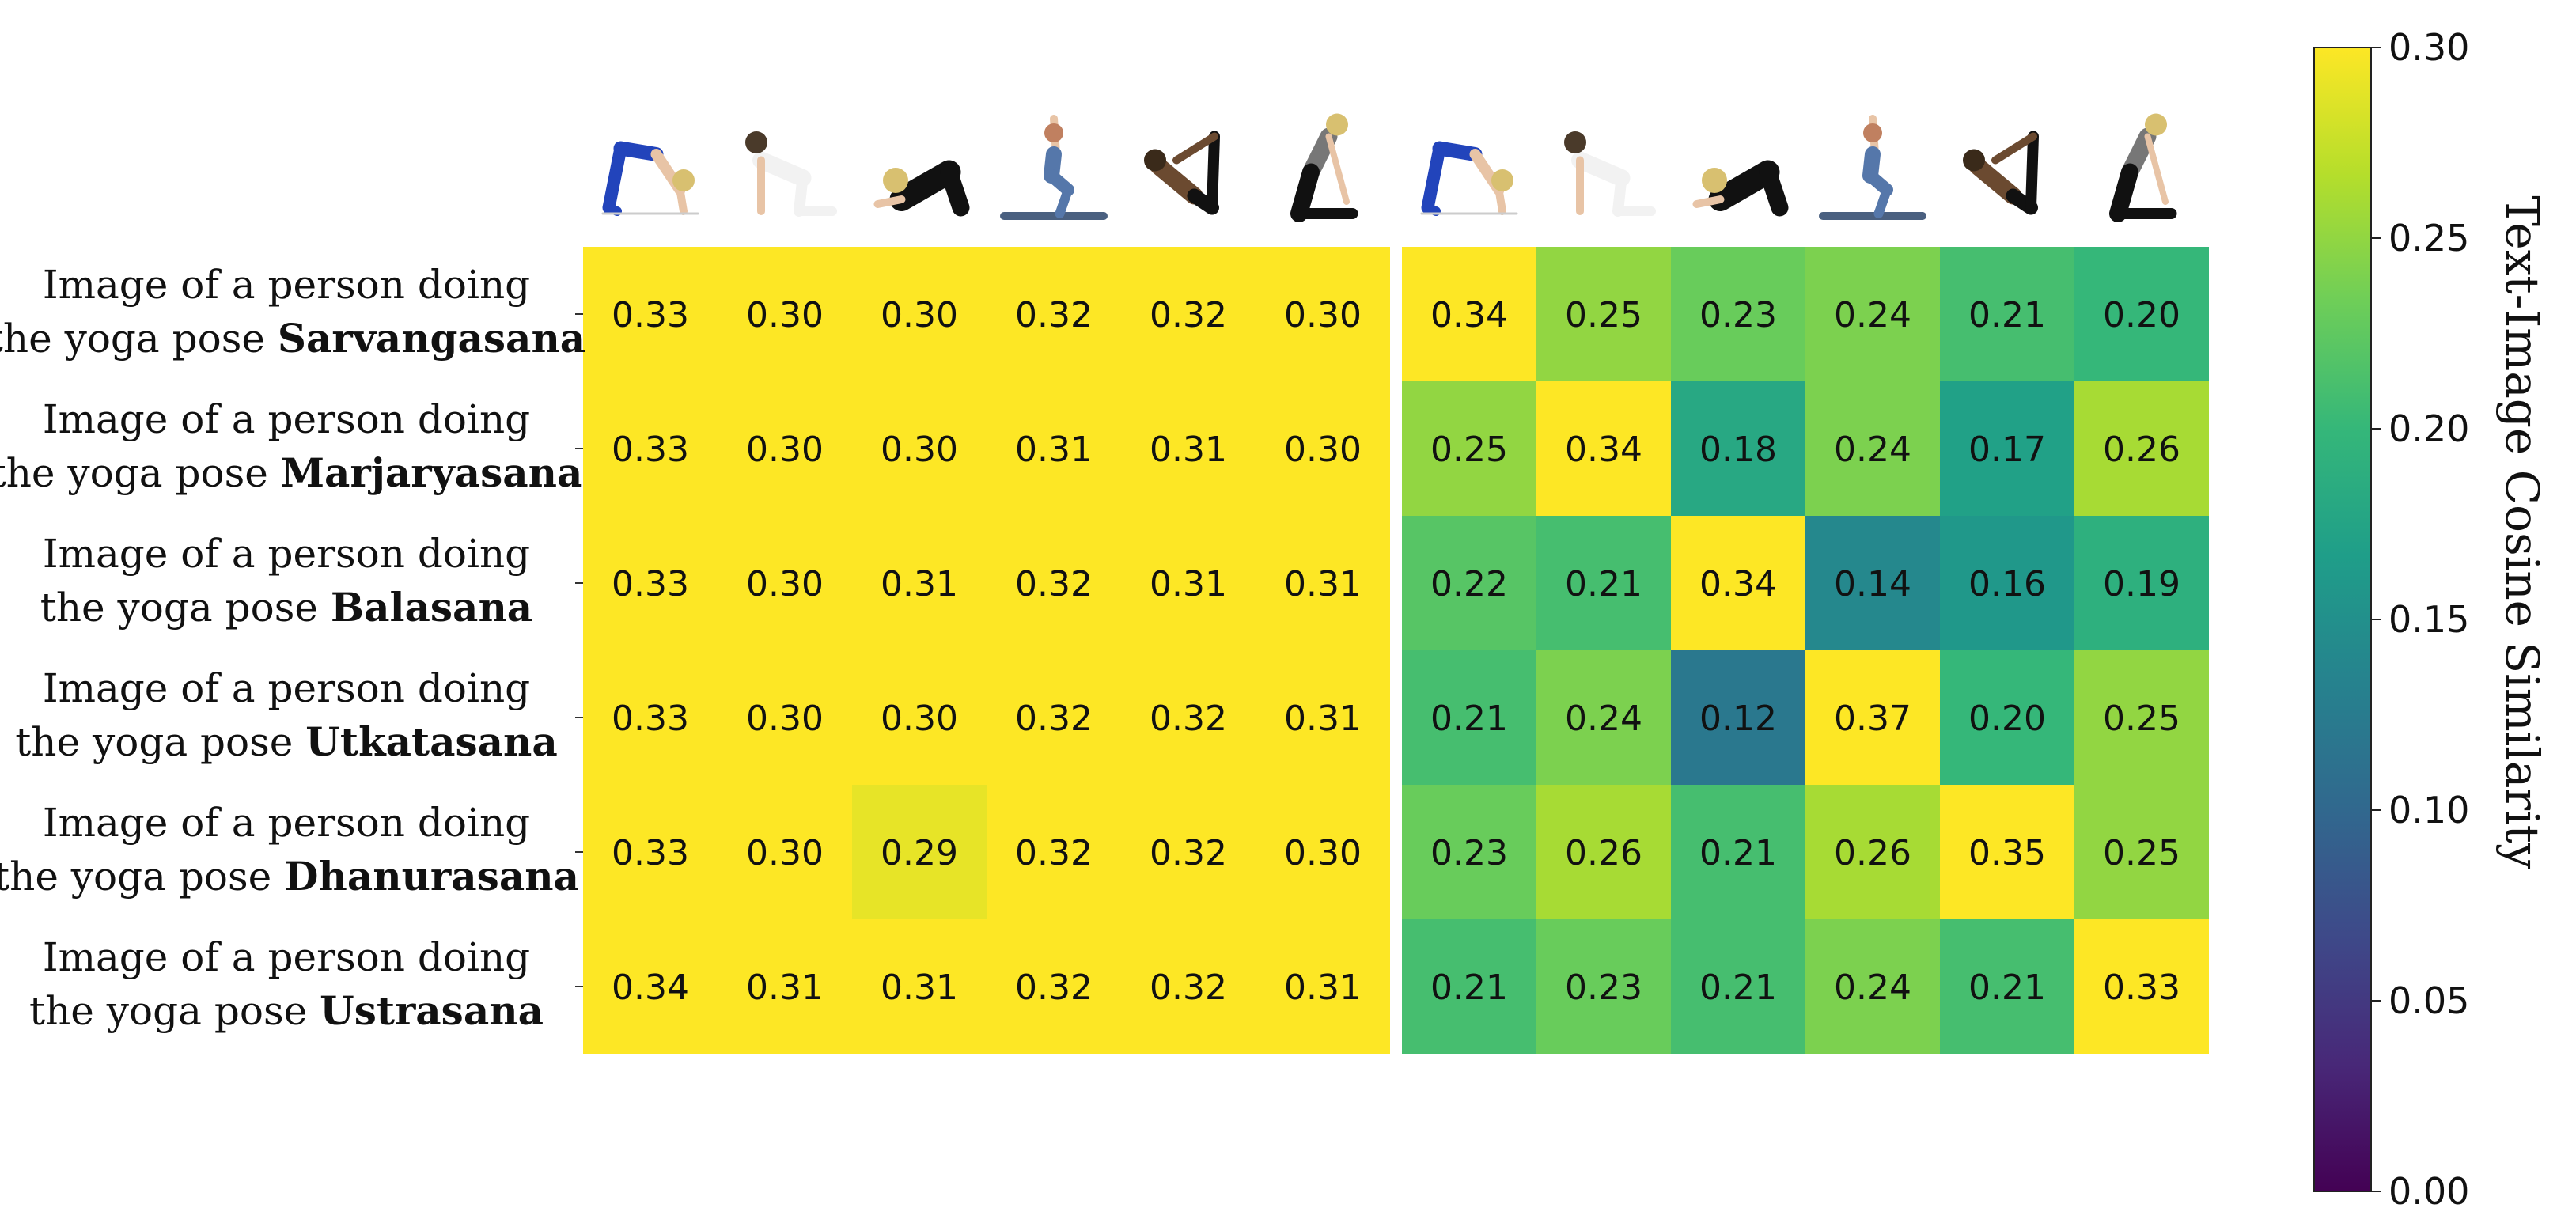 This screenshot has height=1227, width=2576. I want to click on row-label-line2: the yoga pose Ustrasana, so click(286, 1010).